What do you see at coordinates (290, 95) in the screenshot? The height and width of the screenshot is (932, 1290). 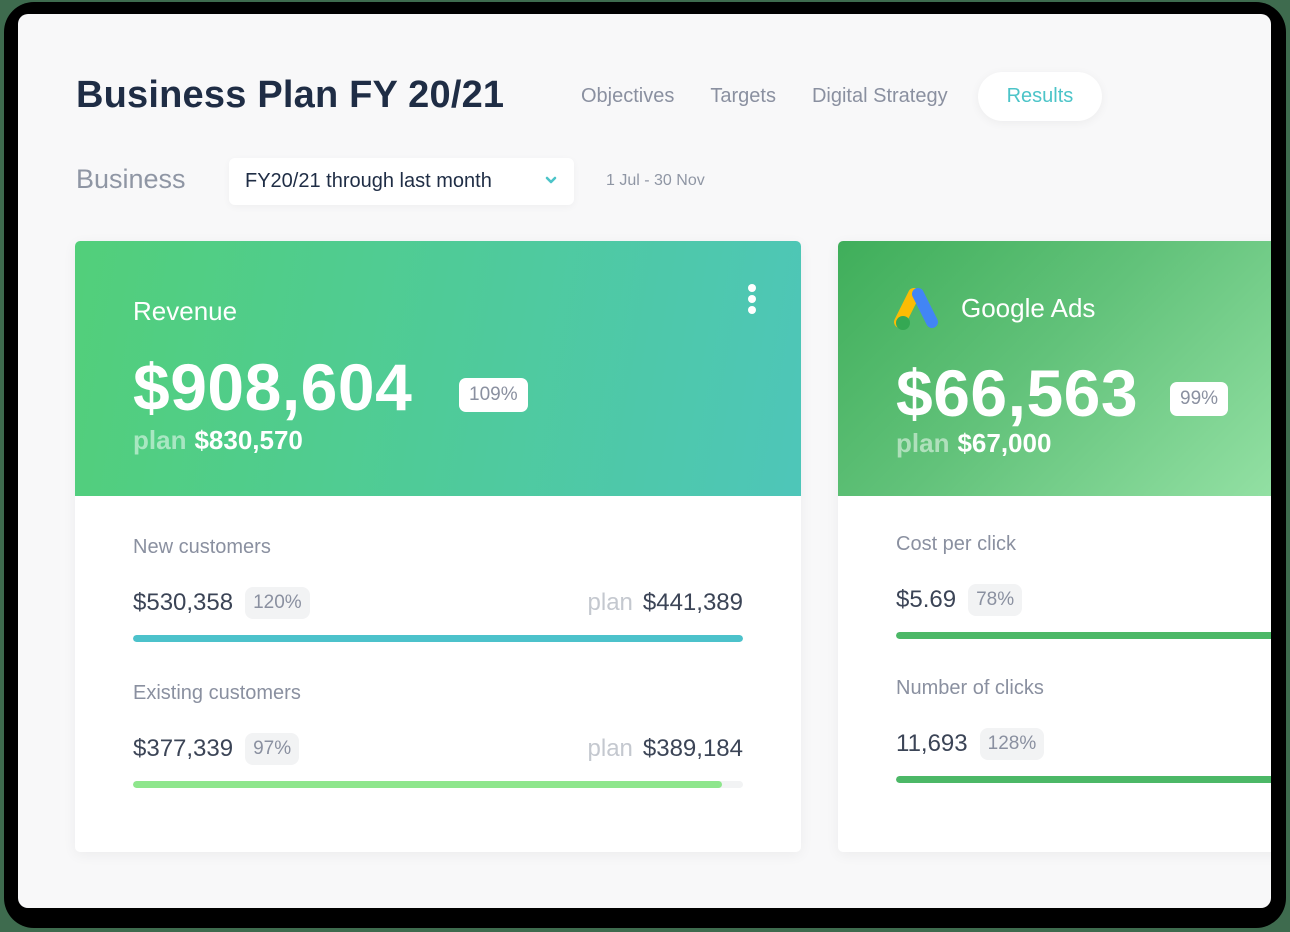 I see `page-title: Business Plan FY 20/21` at bounding box center [290, 95].